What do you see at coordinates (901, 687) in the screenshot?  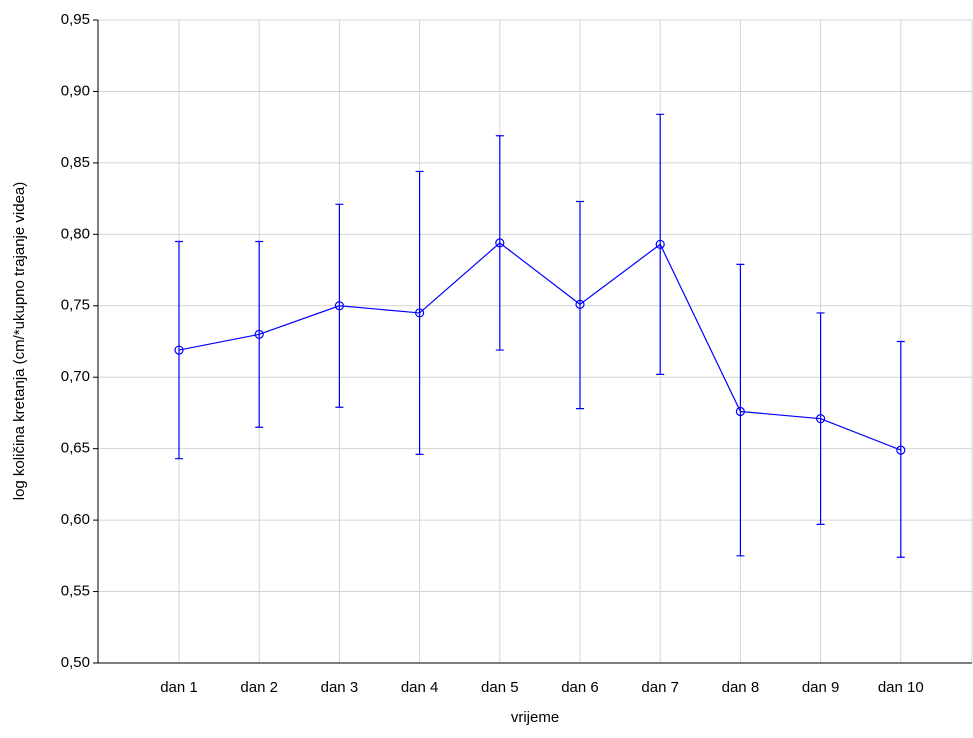 I see `x-tick-label: dan 10` at bounding box center [901, 687].